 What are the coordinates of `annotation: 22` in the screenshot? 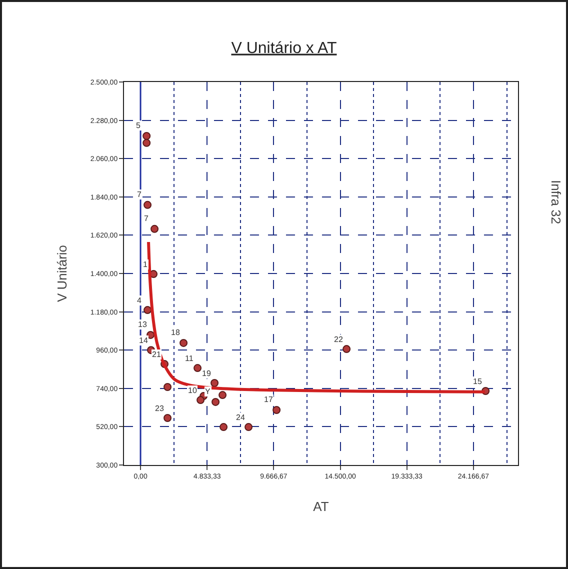 It's located at (339, 339).